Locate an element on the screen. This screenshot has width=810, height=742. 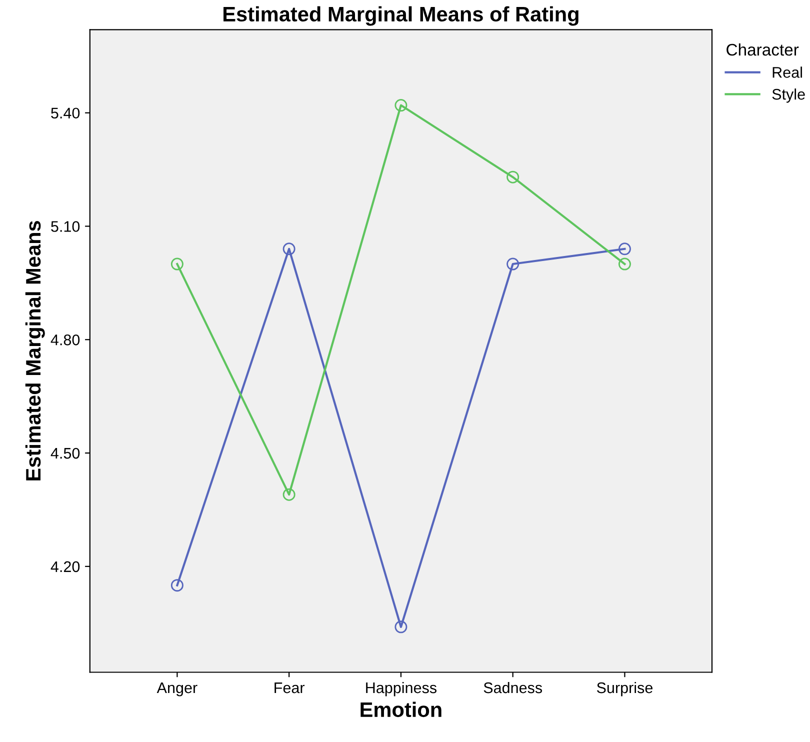
y-axis-title: Estimated Marginal Means is located at coordinates (35, 350).